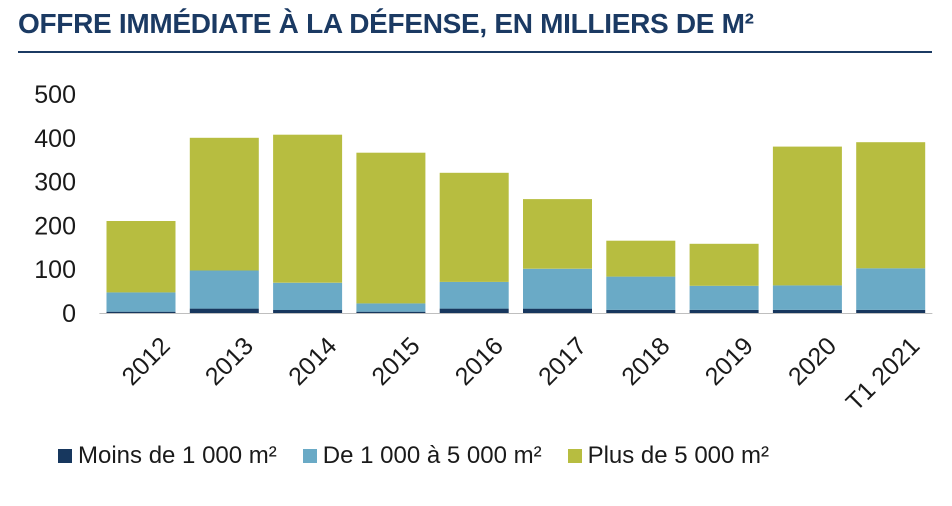 The image size is (952, 506). What do you see at coordinates (65, 456) in the screenshot?
I see `legend-swatch-small` at bounding box center [65, 456].